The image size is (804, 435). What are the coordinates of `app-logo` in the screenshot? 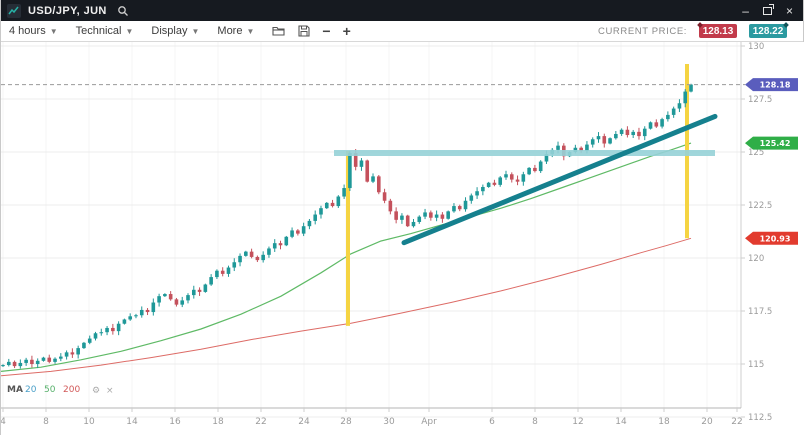 It's located at (14, 10).